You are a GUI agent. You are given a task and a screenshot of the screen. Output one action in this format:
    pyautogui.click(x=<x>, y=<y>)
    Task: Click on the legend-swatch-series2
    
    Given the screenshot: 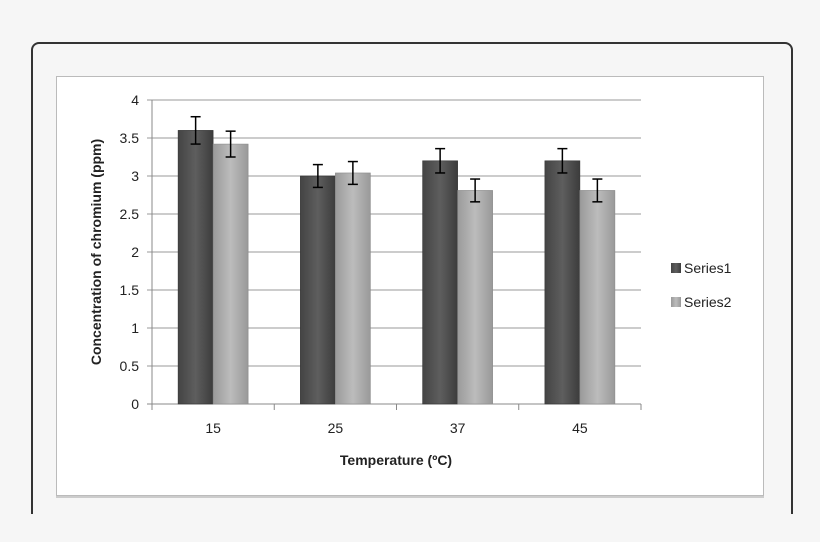 What is the action you would take?
    pyautogui.click(x=676, y=302)
    